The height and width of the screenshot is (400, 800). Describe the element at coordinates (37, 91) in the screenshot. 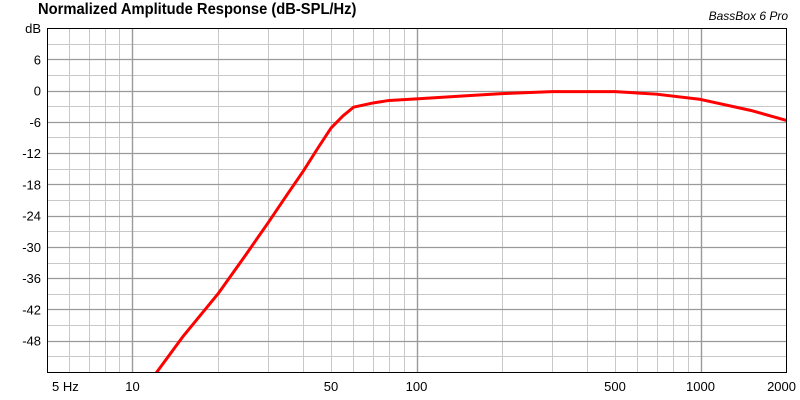

I see `y-tick-label: 0` at that location.